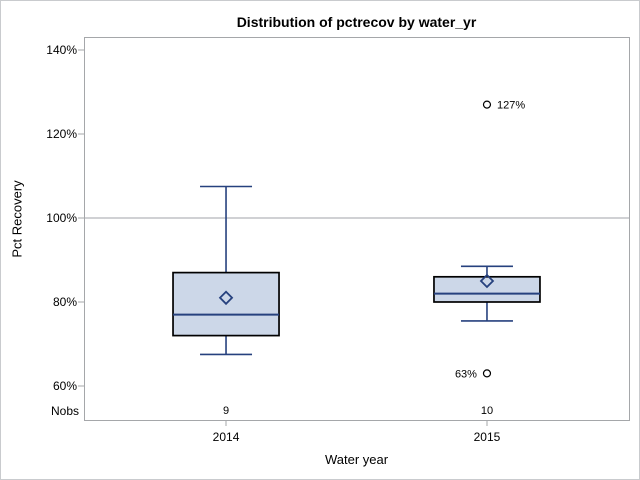 The height and width of the screenshot is (480, 640). I want to click on x-tick-label: 2014, so click(226, 437).